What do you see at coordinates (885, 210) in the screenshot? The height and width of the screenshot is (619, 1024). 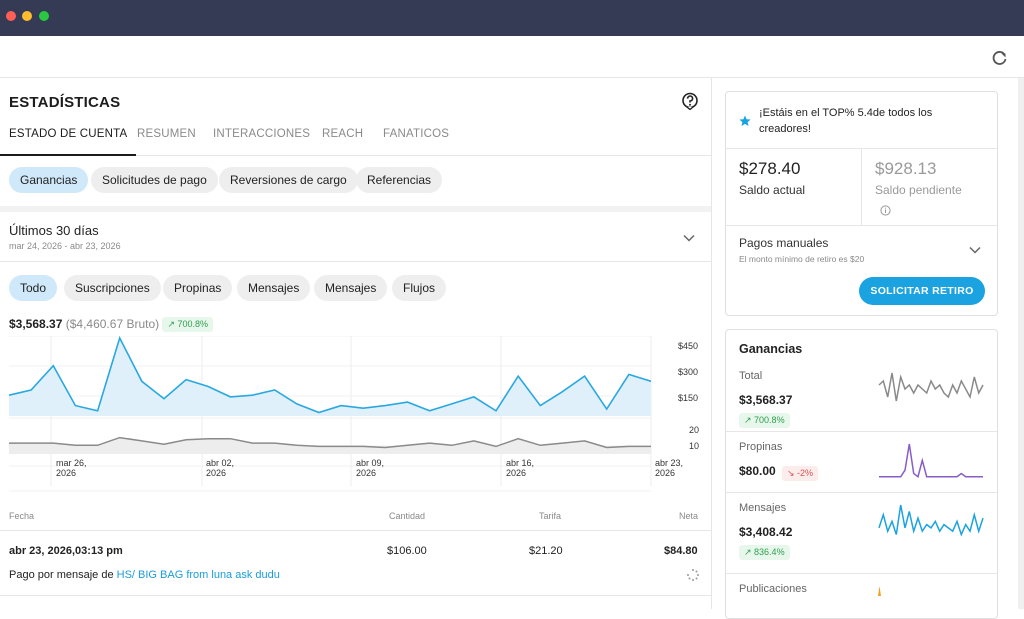 I see `info-icon` at bounding box center [885, 210].